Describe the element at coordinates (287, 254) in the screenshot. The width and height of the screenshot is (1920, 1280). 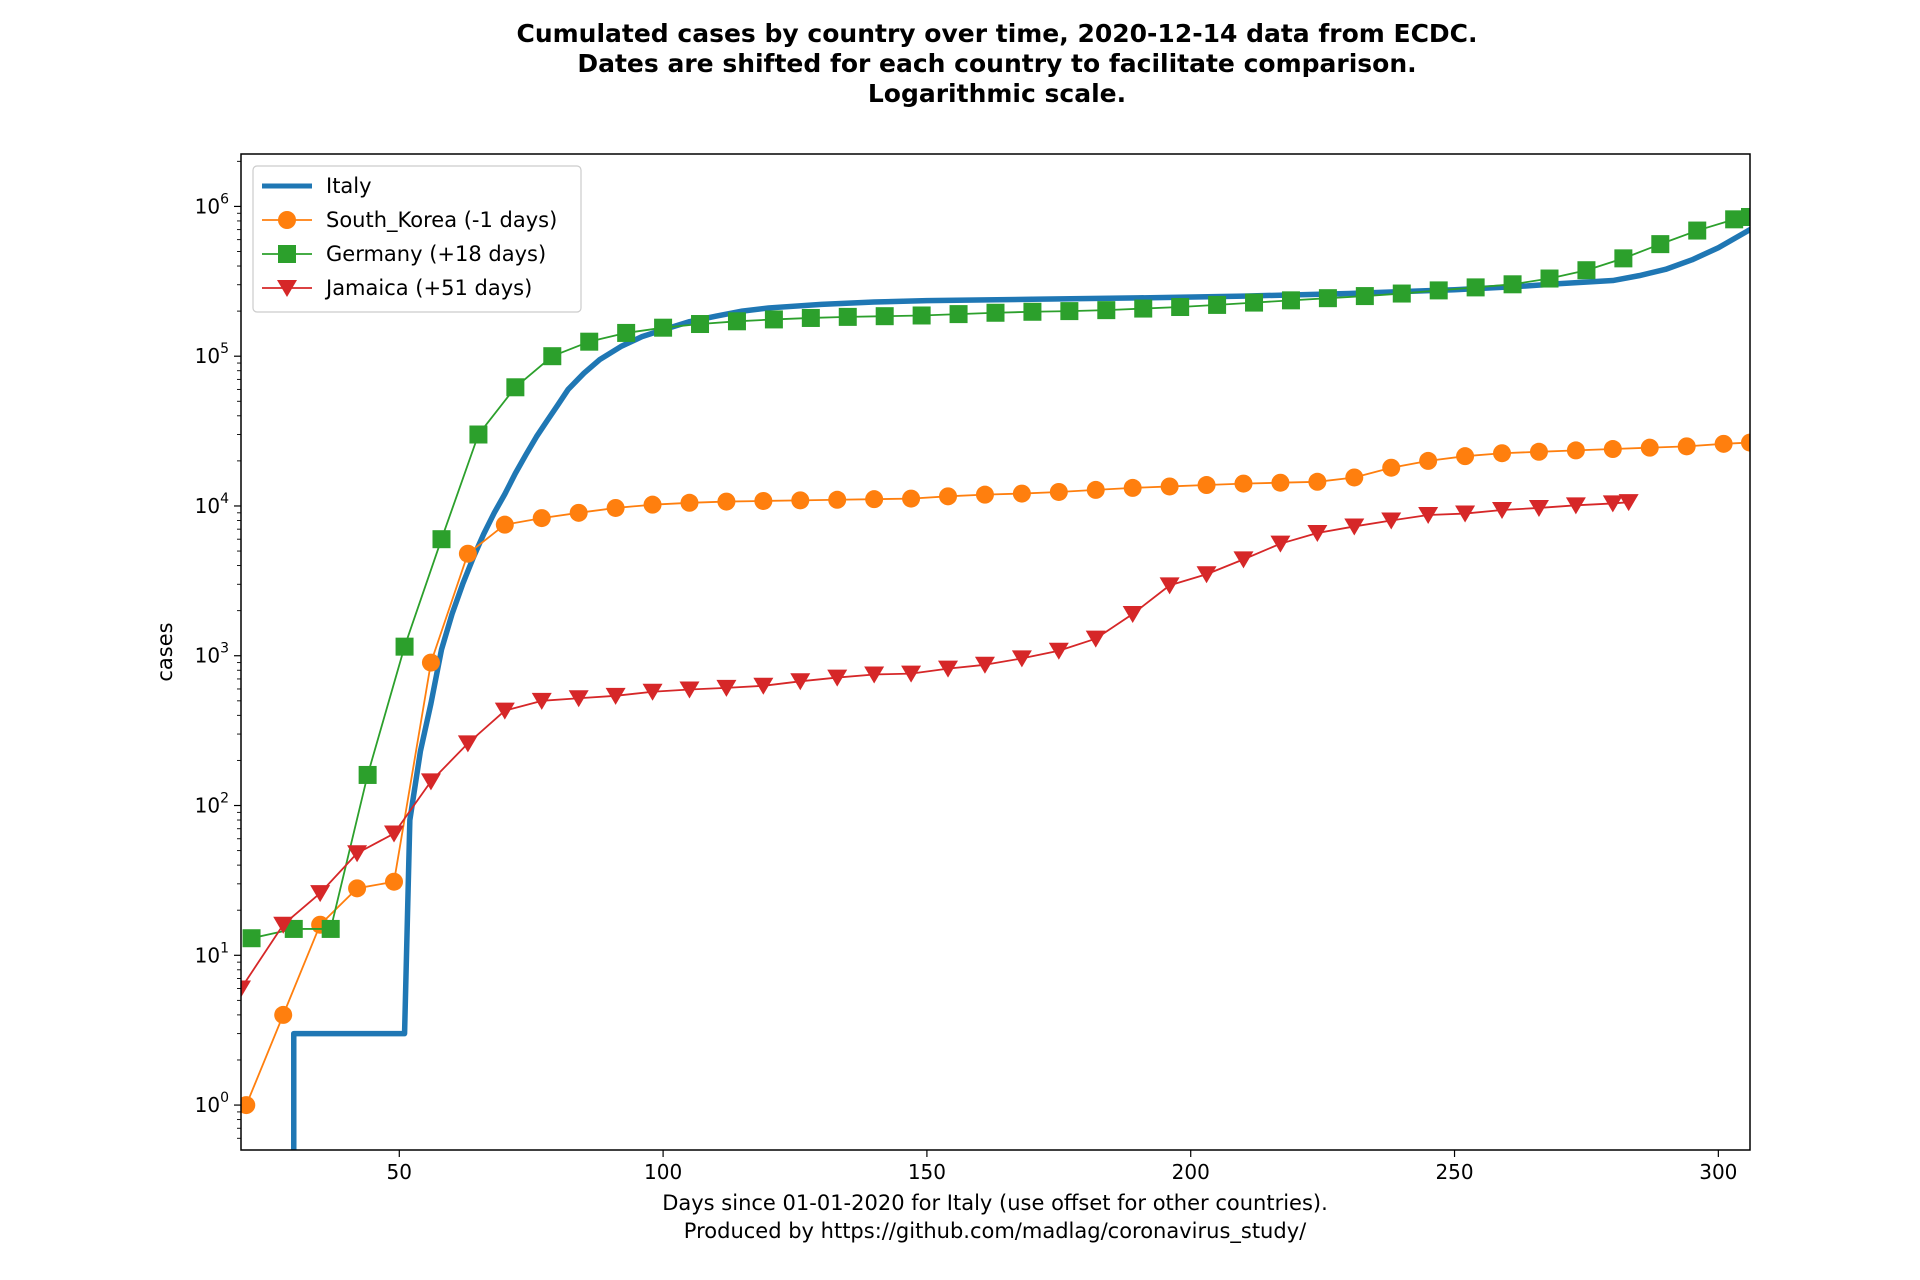
I see `legend-marker-germany` at that location.